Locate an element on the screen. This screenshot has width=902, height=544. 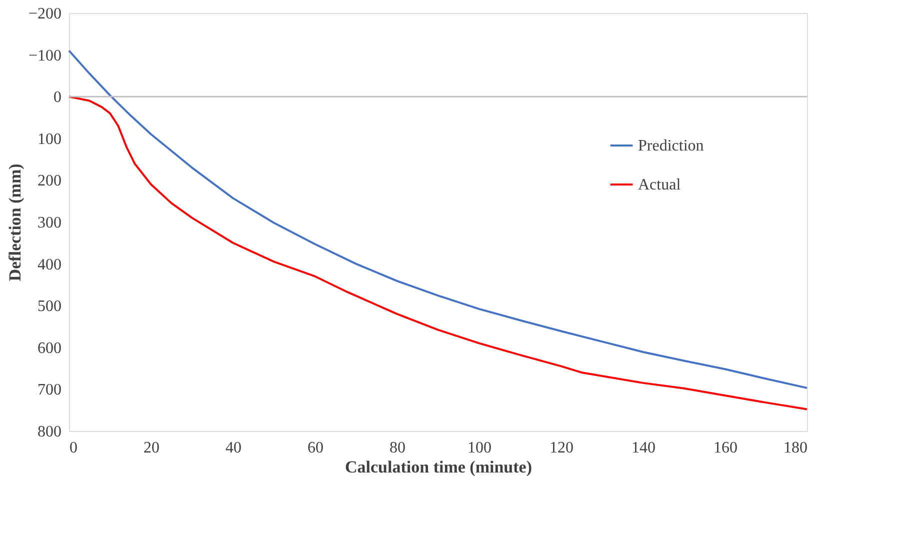
x-tick-label: 60 is located at coordinates (316, 448).